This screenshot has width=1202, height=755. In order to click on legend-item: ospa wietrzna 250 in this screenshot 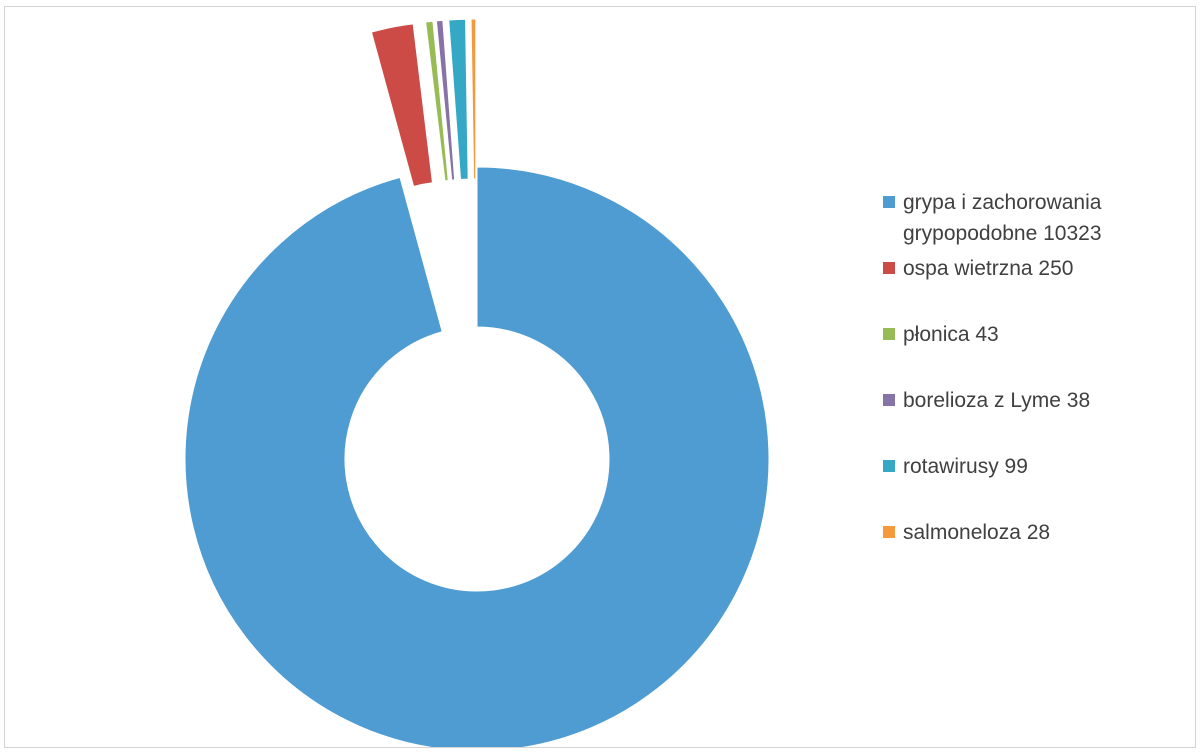, I will do `click(1033, 268)`.